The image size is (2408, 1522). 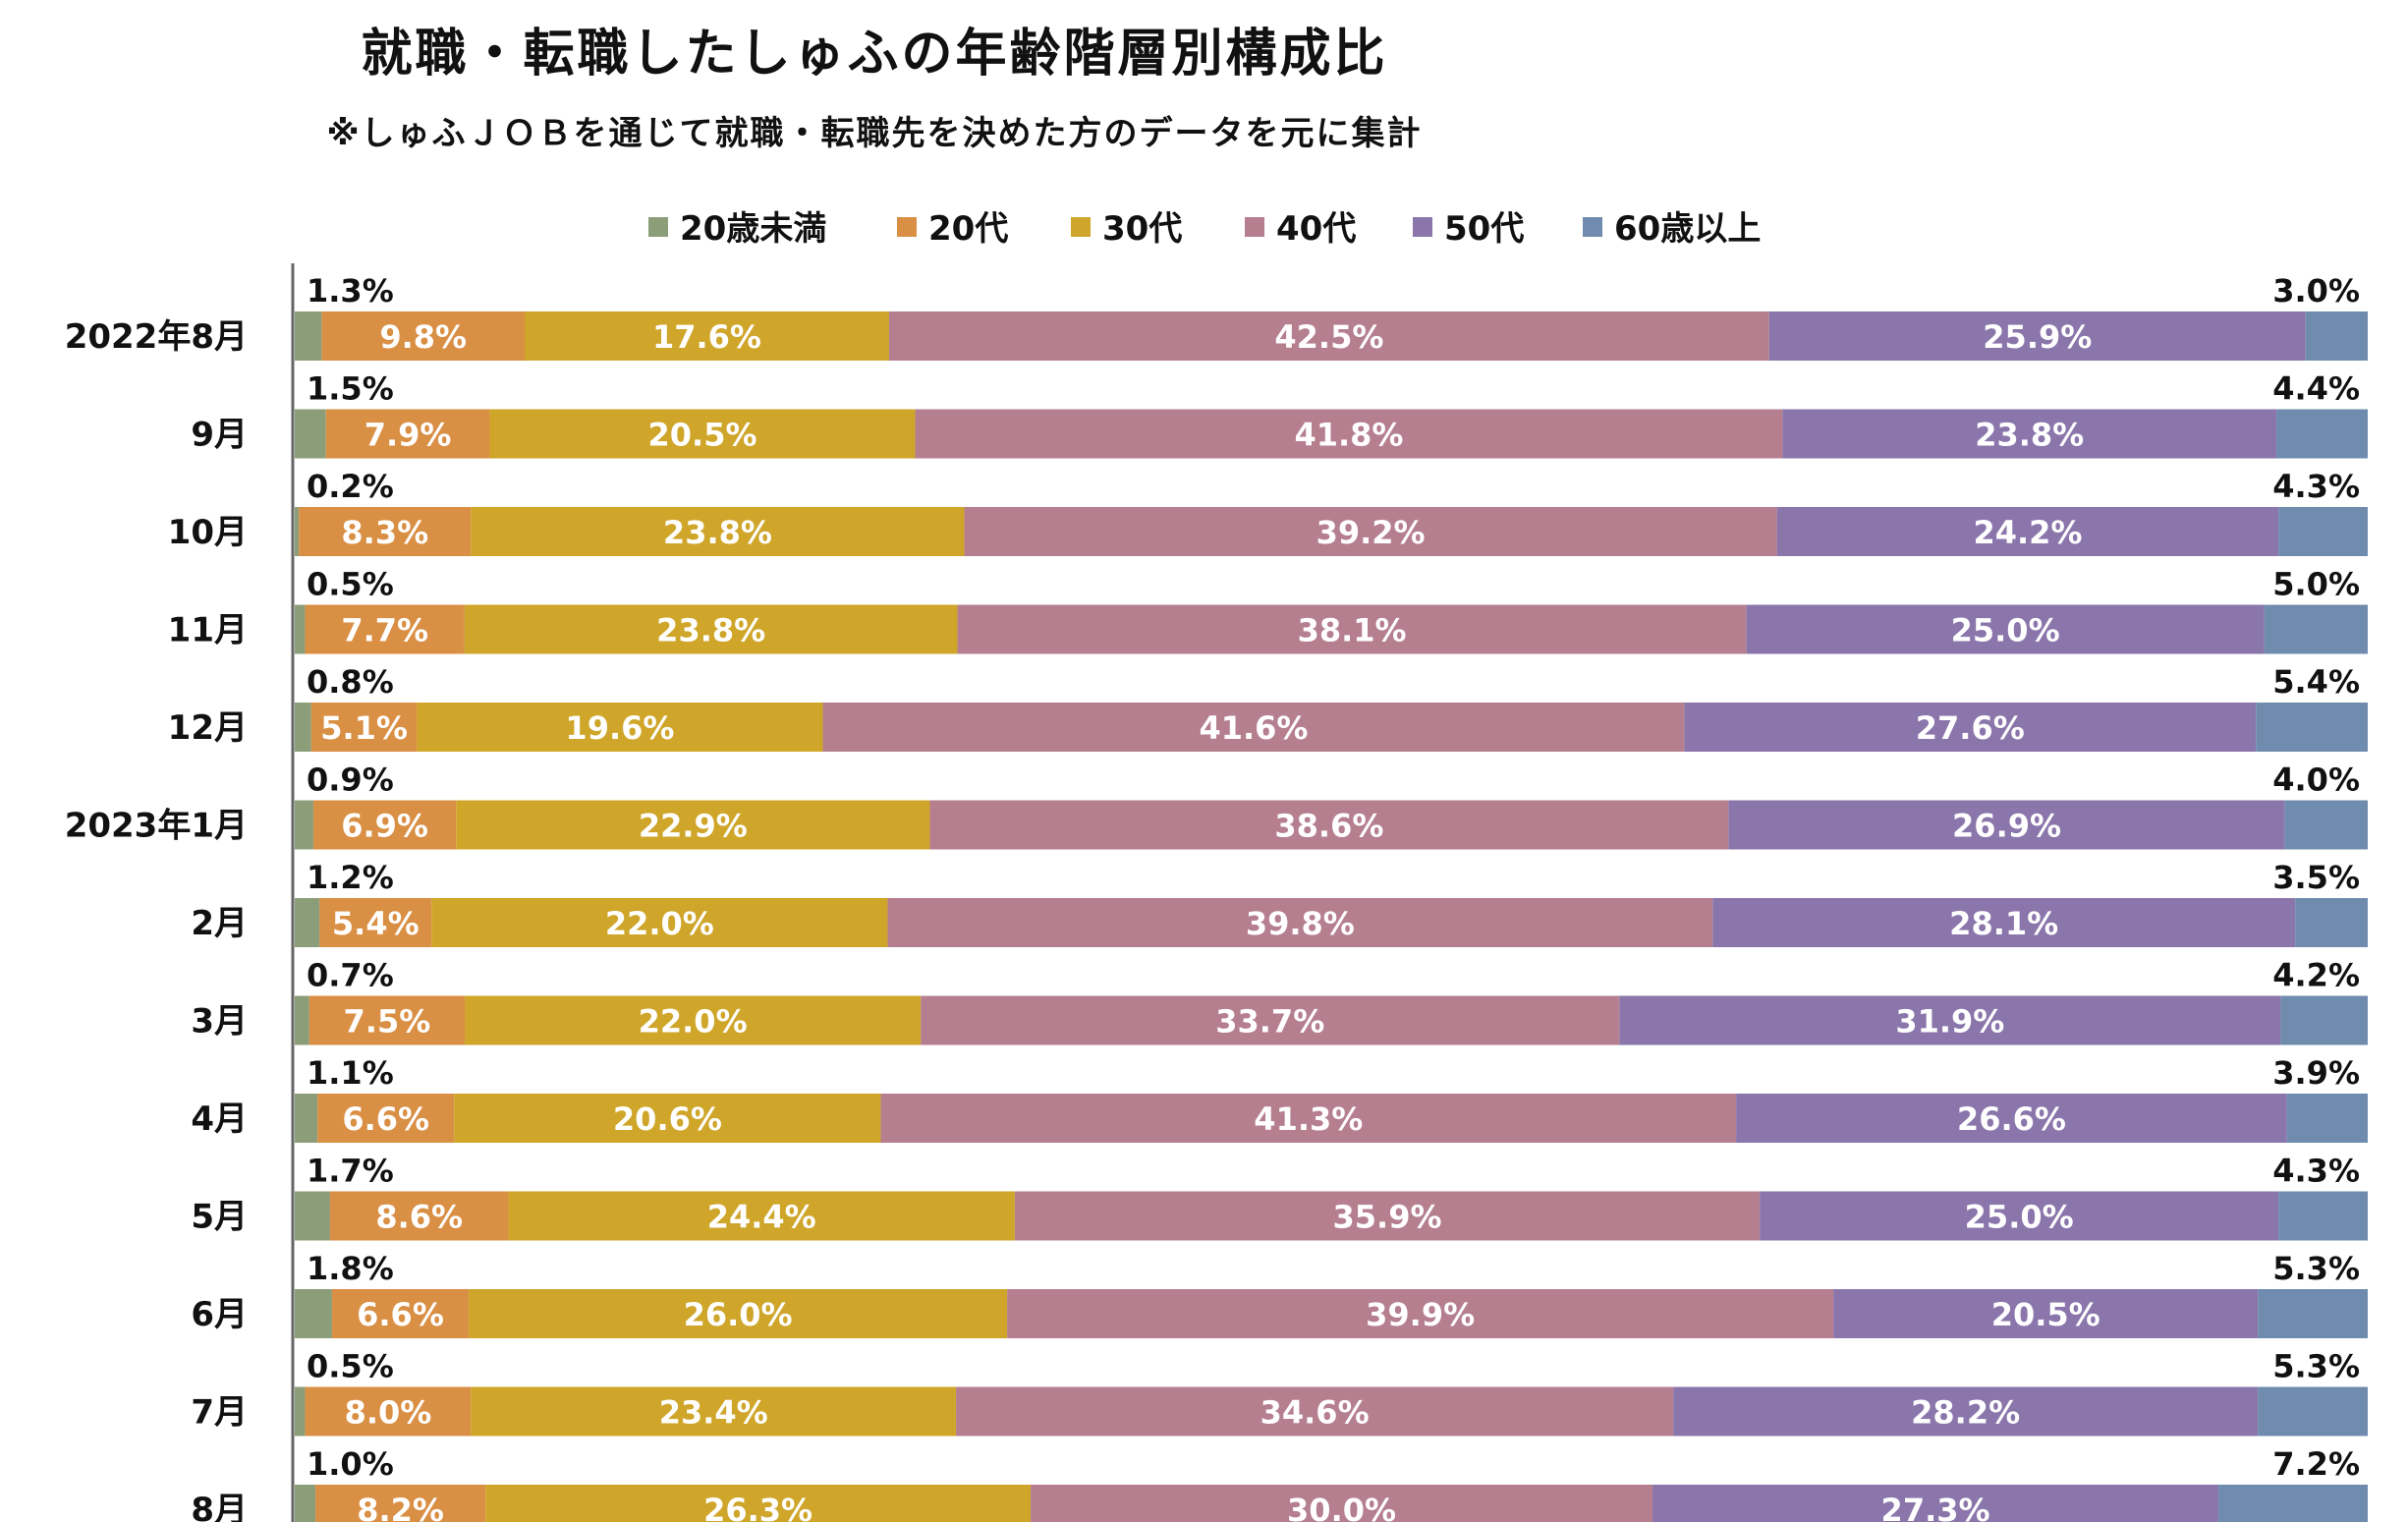 What do you see at coordinates (219, 1314) in the screenshot?
I see `category-label-11: 6月` at bounding box center [219, 1314].